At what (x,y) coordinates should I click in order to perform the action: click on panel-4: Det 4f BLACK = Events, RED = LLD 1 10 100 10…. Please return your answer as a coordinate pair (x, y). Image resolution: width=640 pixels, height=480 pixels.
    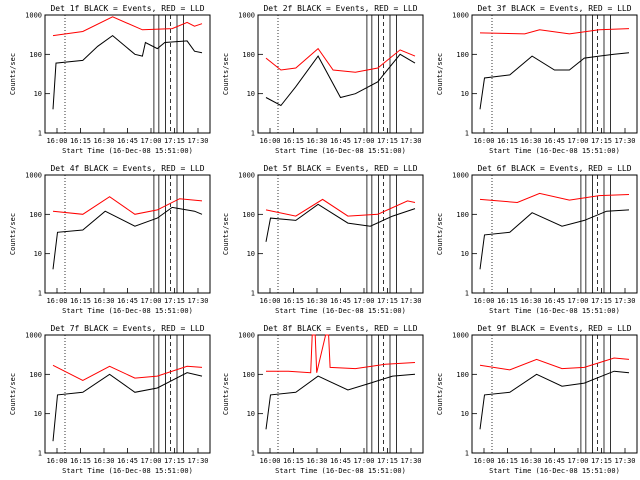
    Looking at the image, I should click on (110, 239).